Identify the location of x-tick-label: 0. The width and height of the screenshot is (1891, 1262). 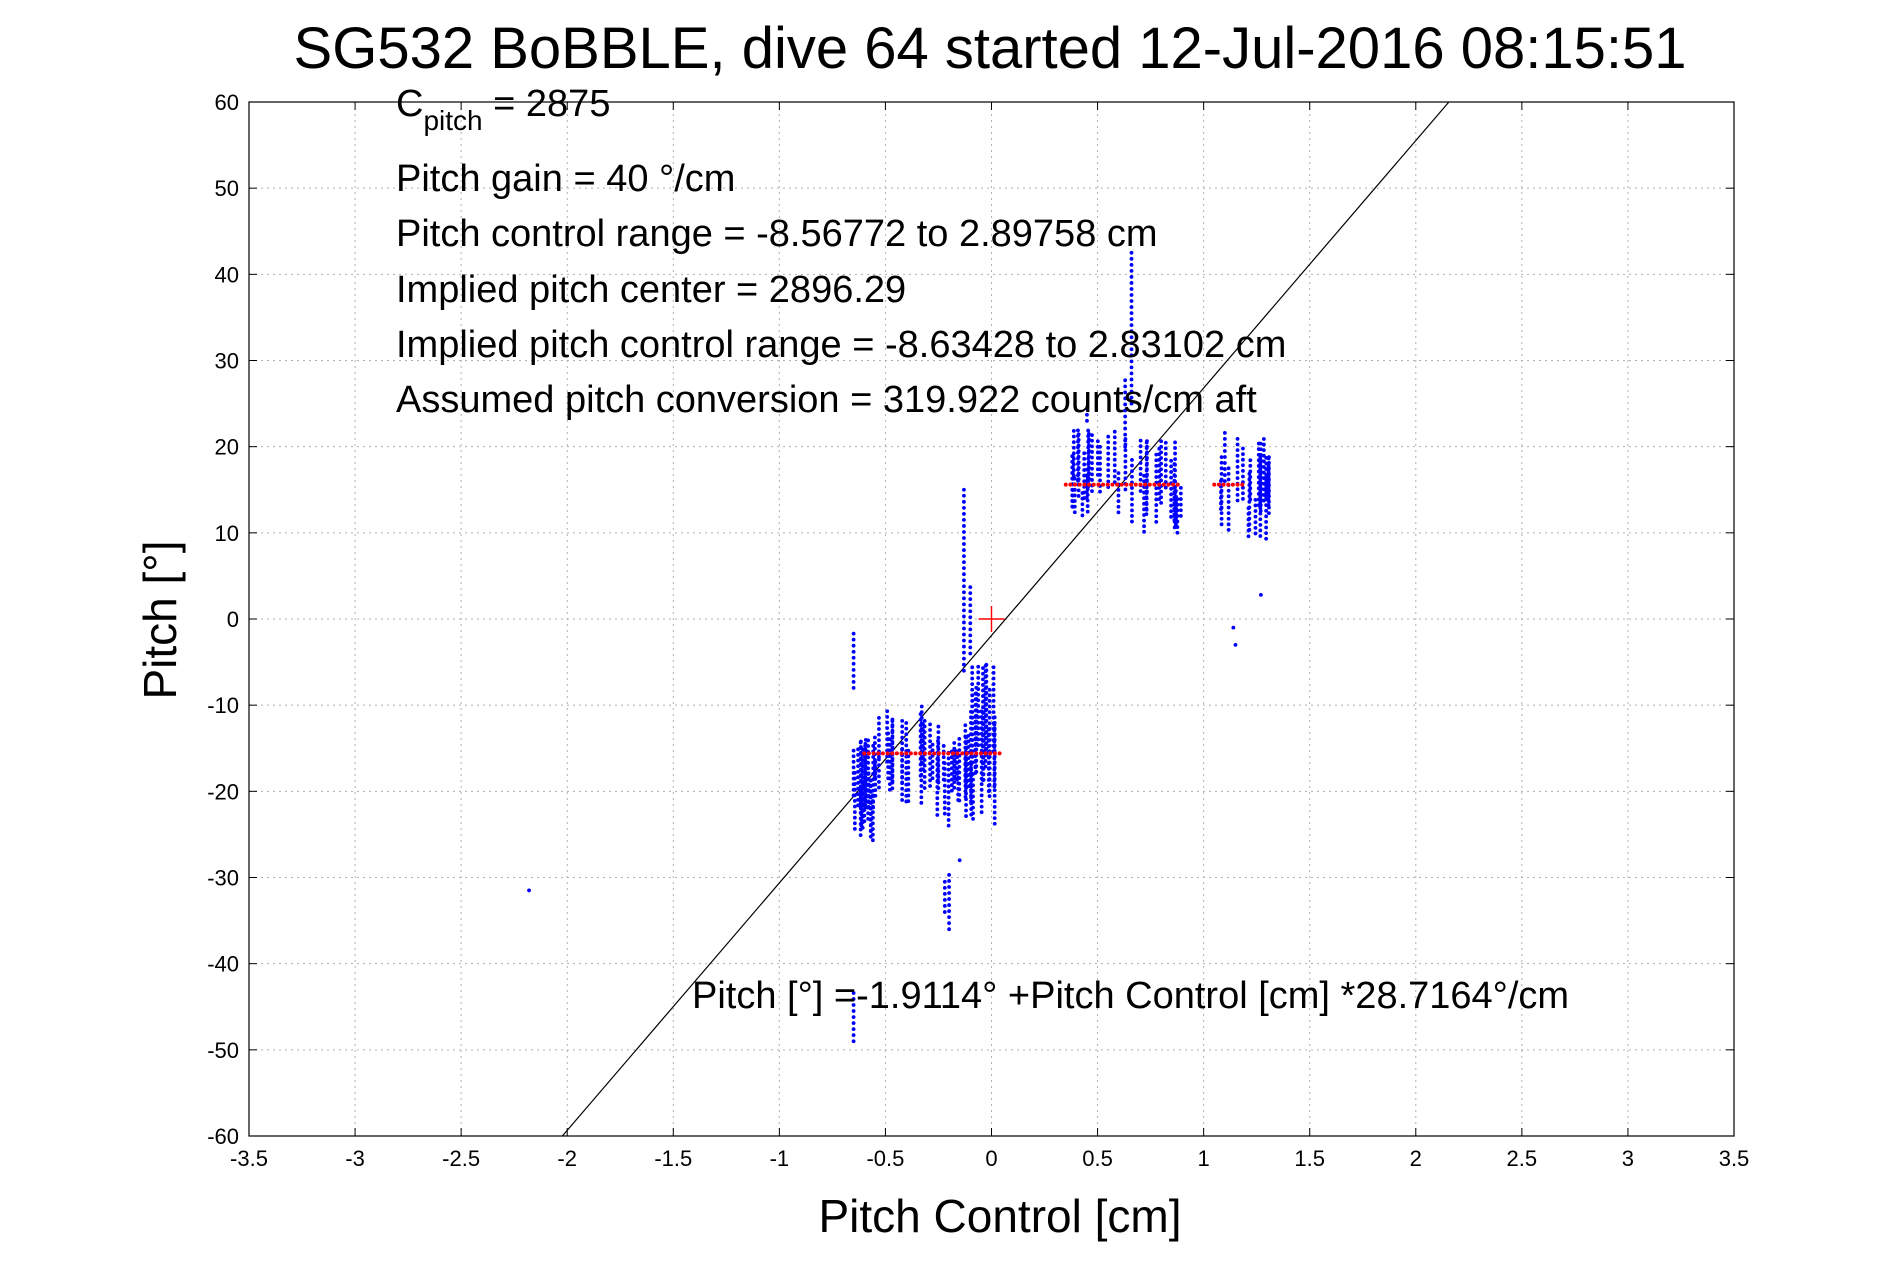
(991, 1158).